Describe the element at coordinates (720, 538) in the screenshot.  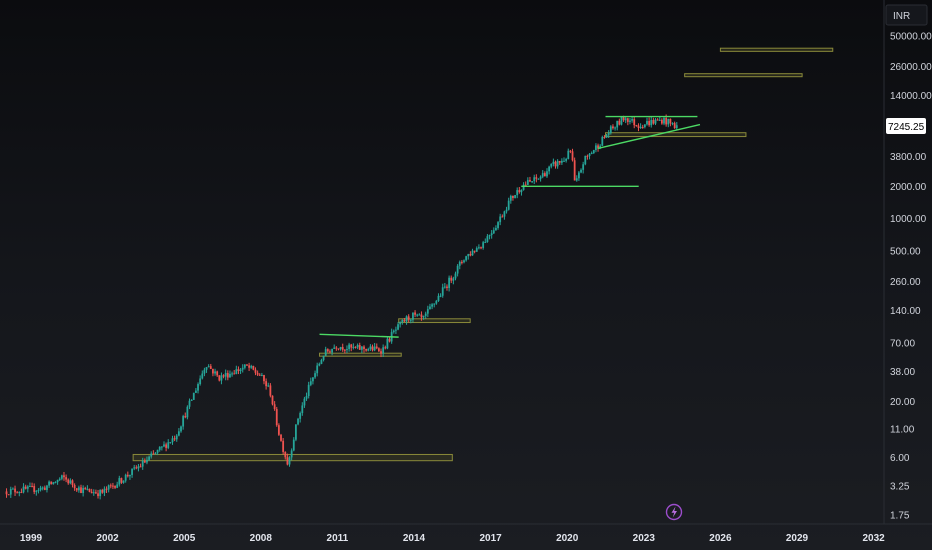
I see `x-tick-label: 2026` at that location.